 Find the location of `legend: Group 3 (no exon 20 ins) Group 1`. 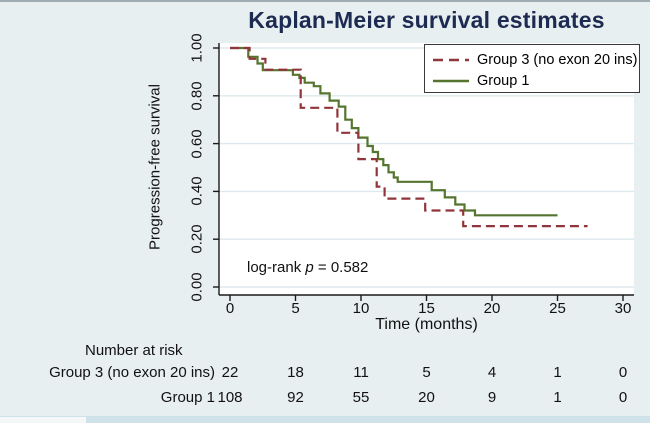

legend: Group 3 (no exon 20 ins) Group 1 is located at coordinates (532, 68).